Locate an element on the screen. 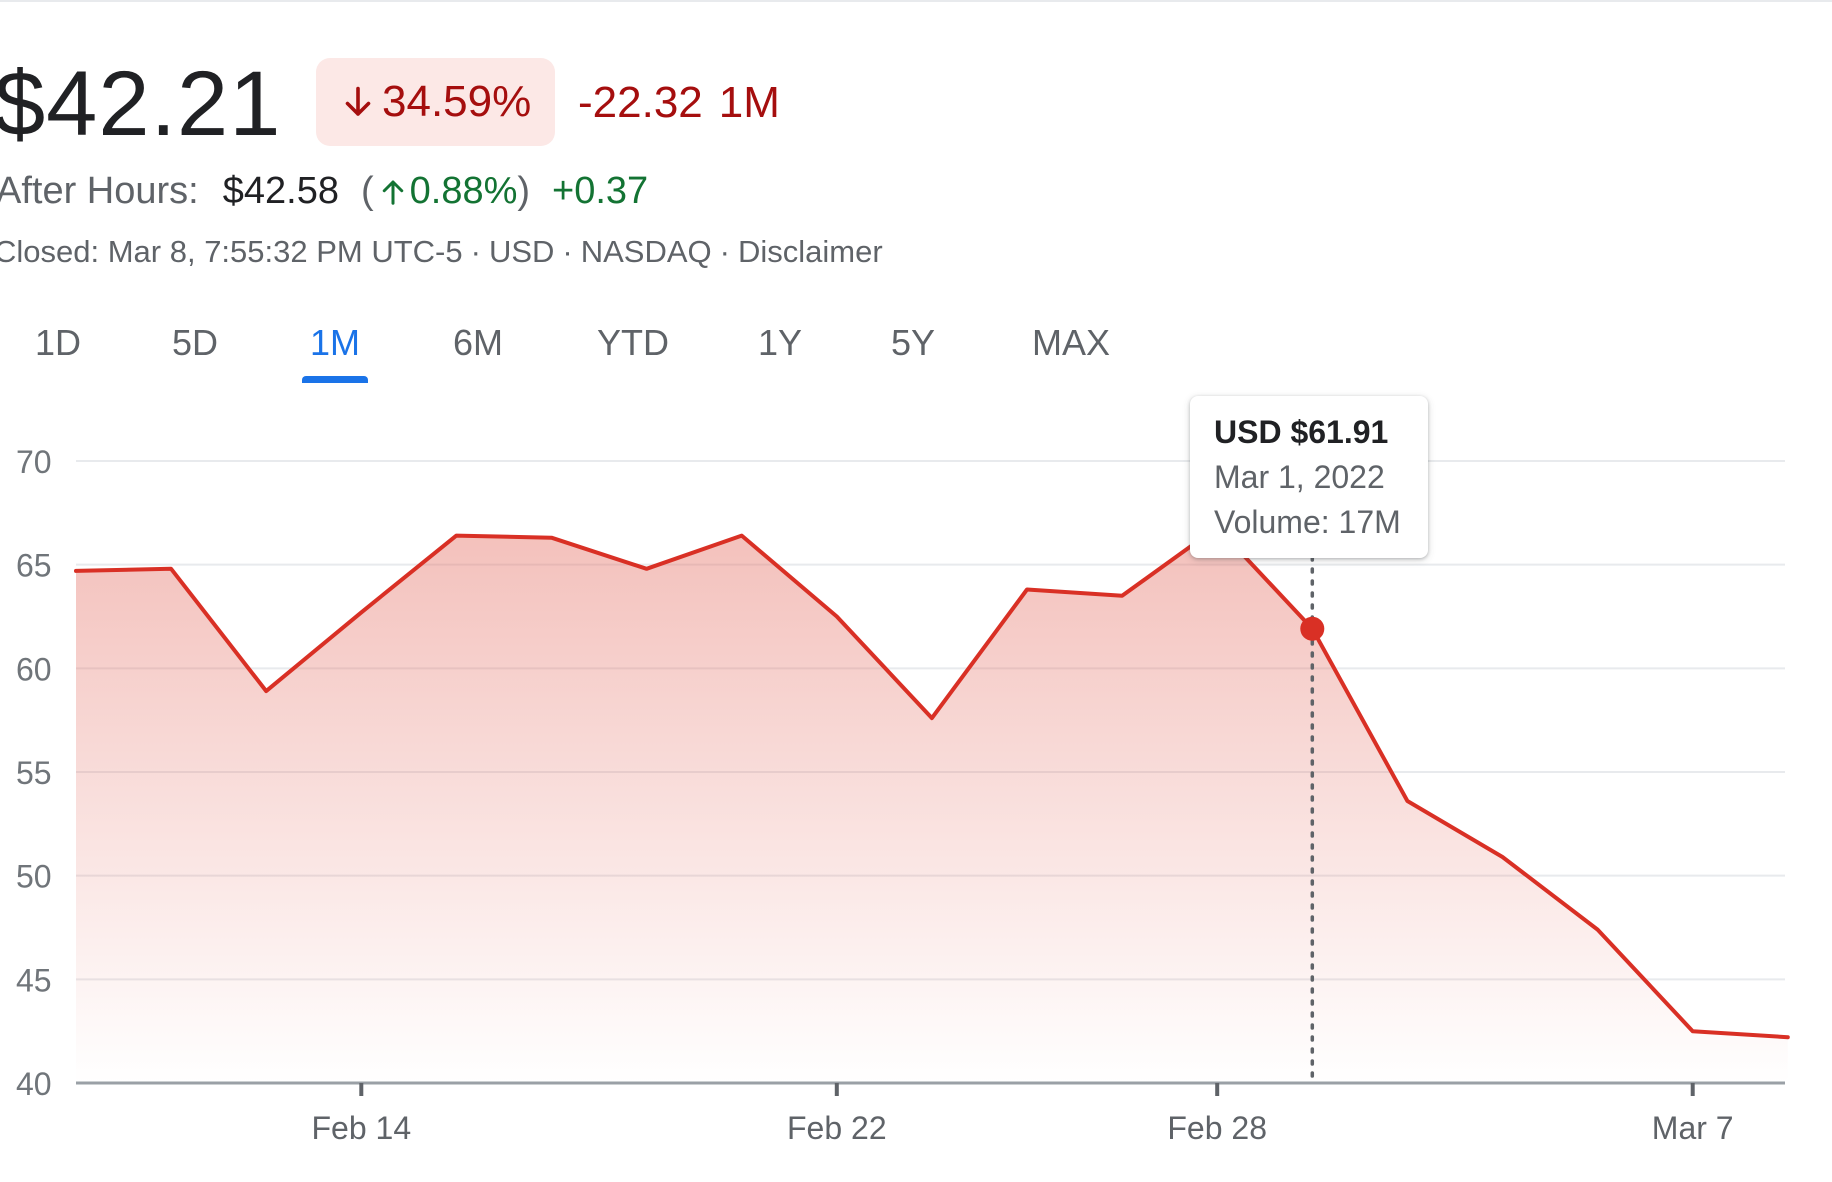  close-paren: ) is located at coordinates (524, 191).